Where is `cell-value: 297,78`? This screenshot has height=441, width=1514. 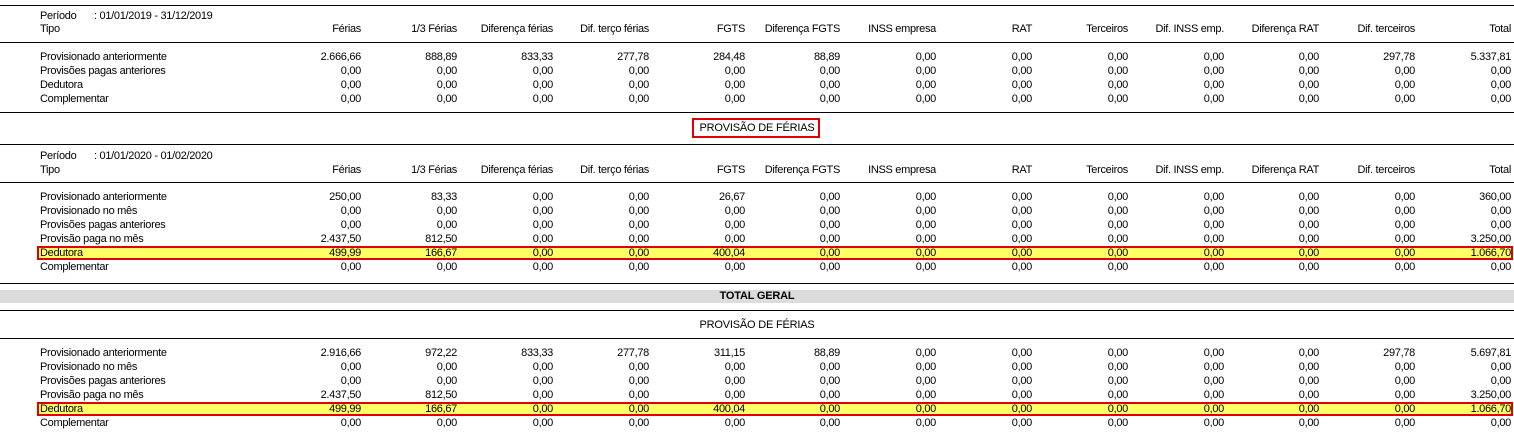
cell-value: 297,78 is located at coordinates (1399, 353).